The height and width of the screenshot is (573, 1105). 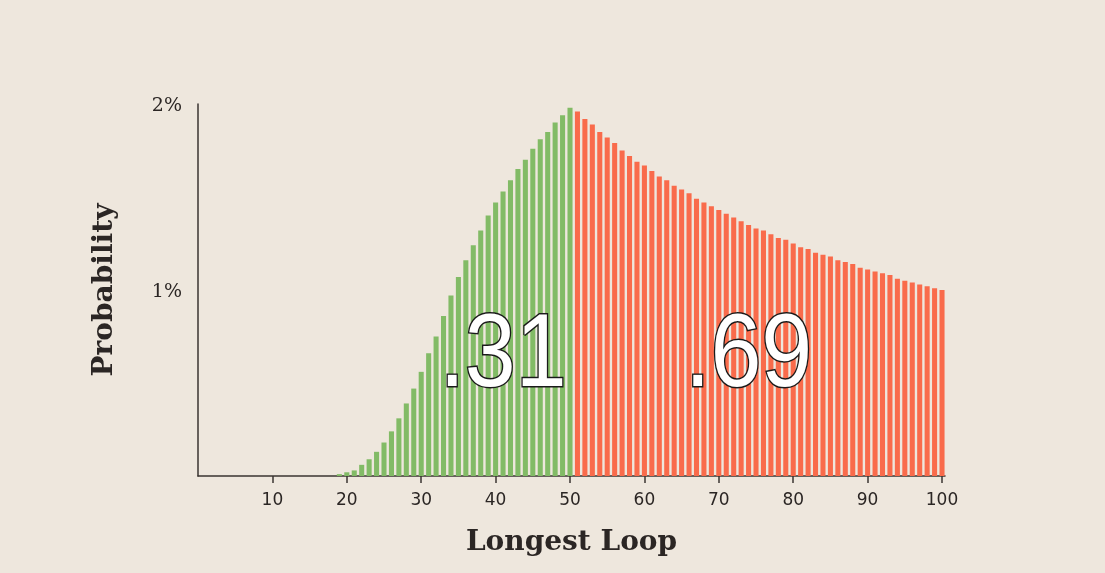 What do you see at coordinates (102, 289) in the screenshot?
I see `y-axis-title: Probability` at bounding box center [102, 289].